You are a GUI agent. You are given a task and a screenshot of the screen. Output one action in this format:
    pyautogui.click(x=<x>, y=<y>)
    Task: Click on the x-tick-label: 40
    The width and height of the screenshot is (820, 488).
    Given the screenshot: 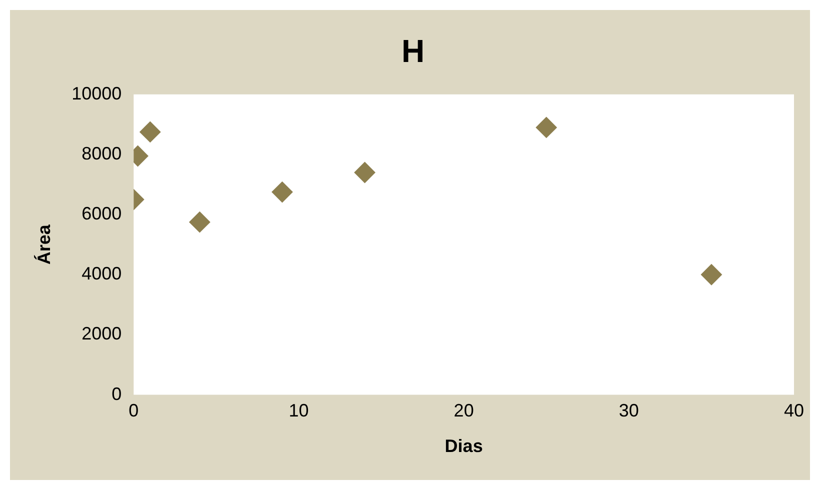 What is the action you would take?
    pyautogui.click(x=794, y=410)
    